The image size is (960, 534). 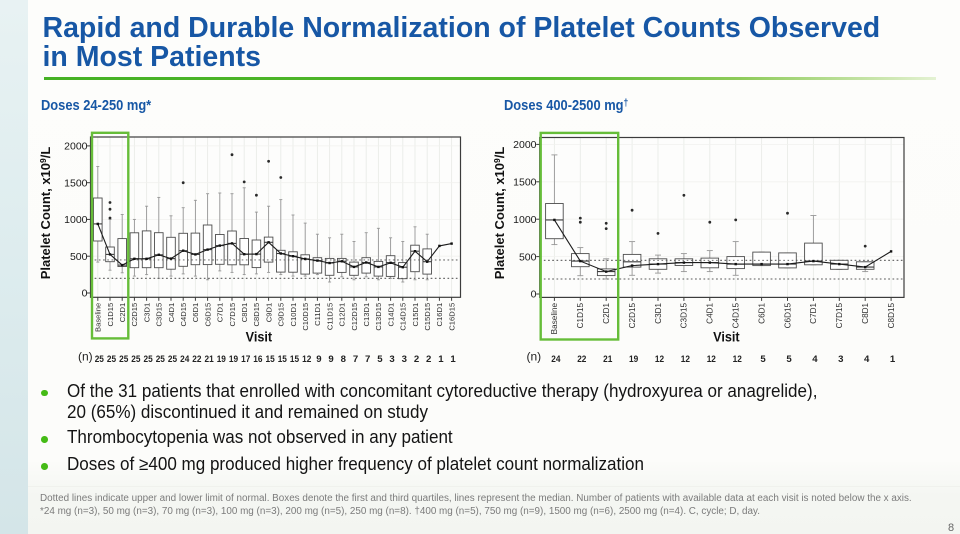 What do you see at coordinates (317, 314) in the screenshot?
I see `svg-text: C11D1` at bounding box center [317, 314].